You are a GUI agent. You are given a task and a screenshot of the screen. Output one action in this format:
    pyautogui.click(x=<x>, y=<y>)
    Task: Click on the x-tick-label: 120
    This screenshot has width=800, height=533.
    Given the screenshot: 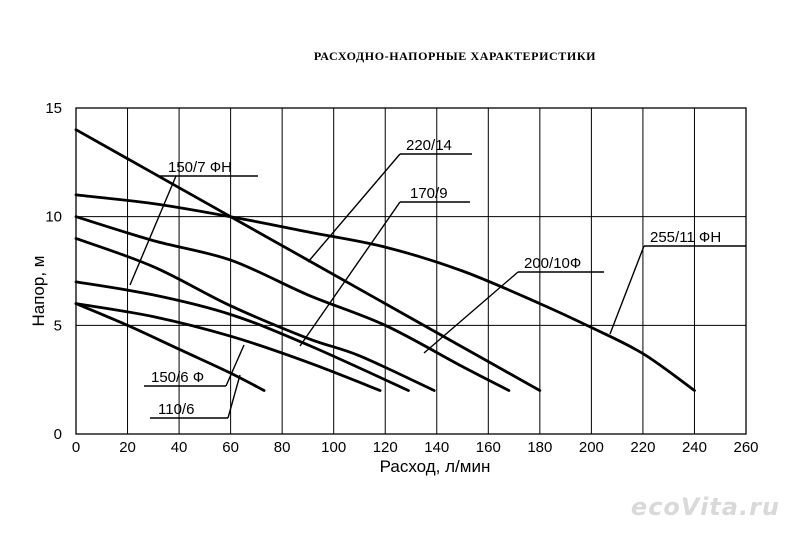 What is the action you would take?
    pyautogui.click(x=385, y=447)
    